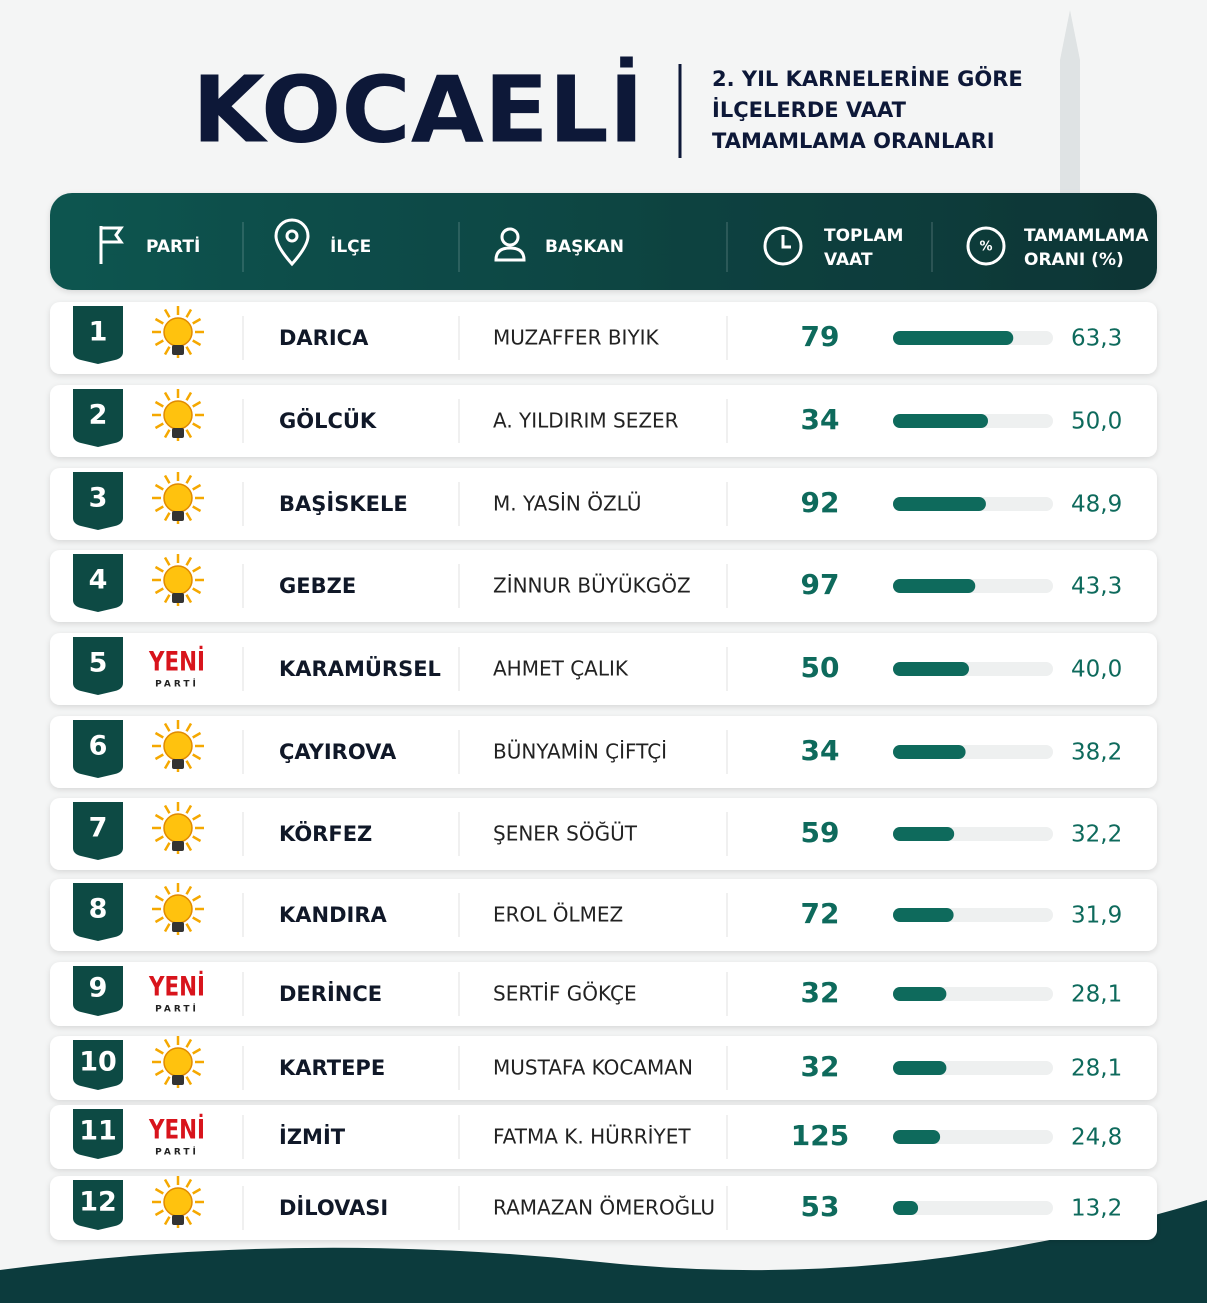  I want to click on column-header: BAŞKAN, so click(584, 247).